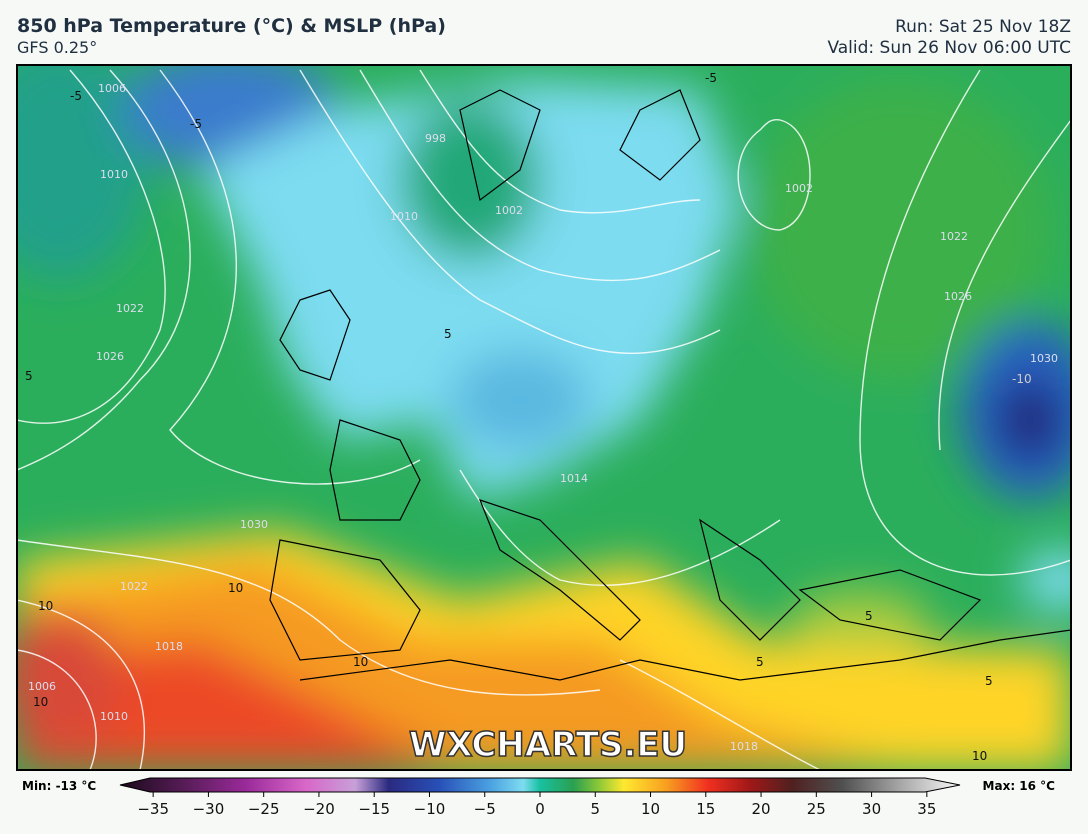  Describe the element at coordinates (264, 809) in the screenshot. I see `colorbar-tick-label: −25` at that location.